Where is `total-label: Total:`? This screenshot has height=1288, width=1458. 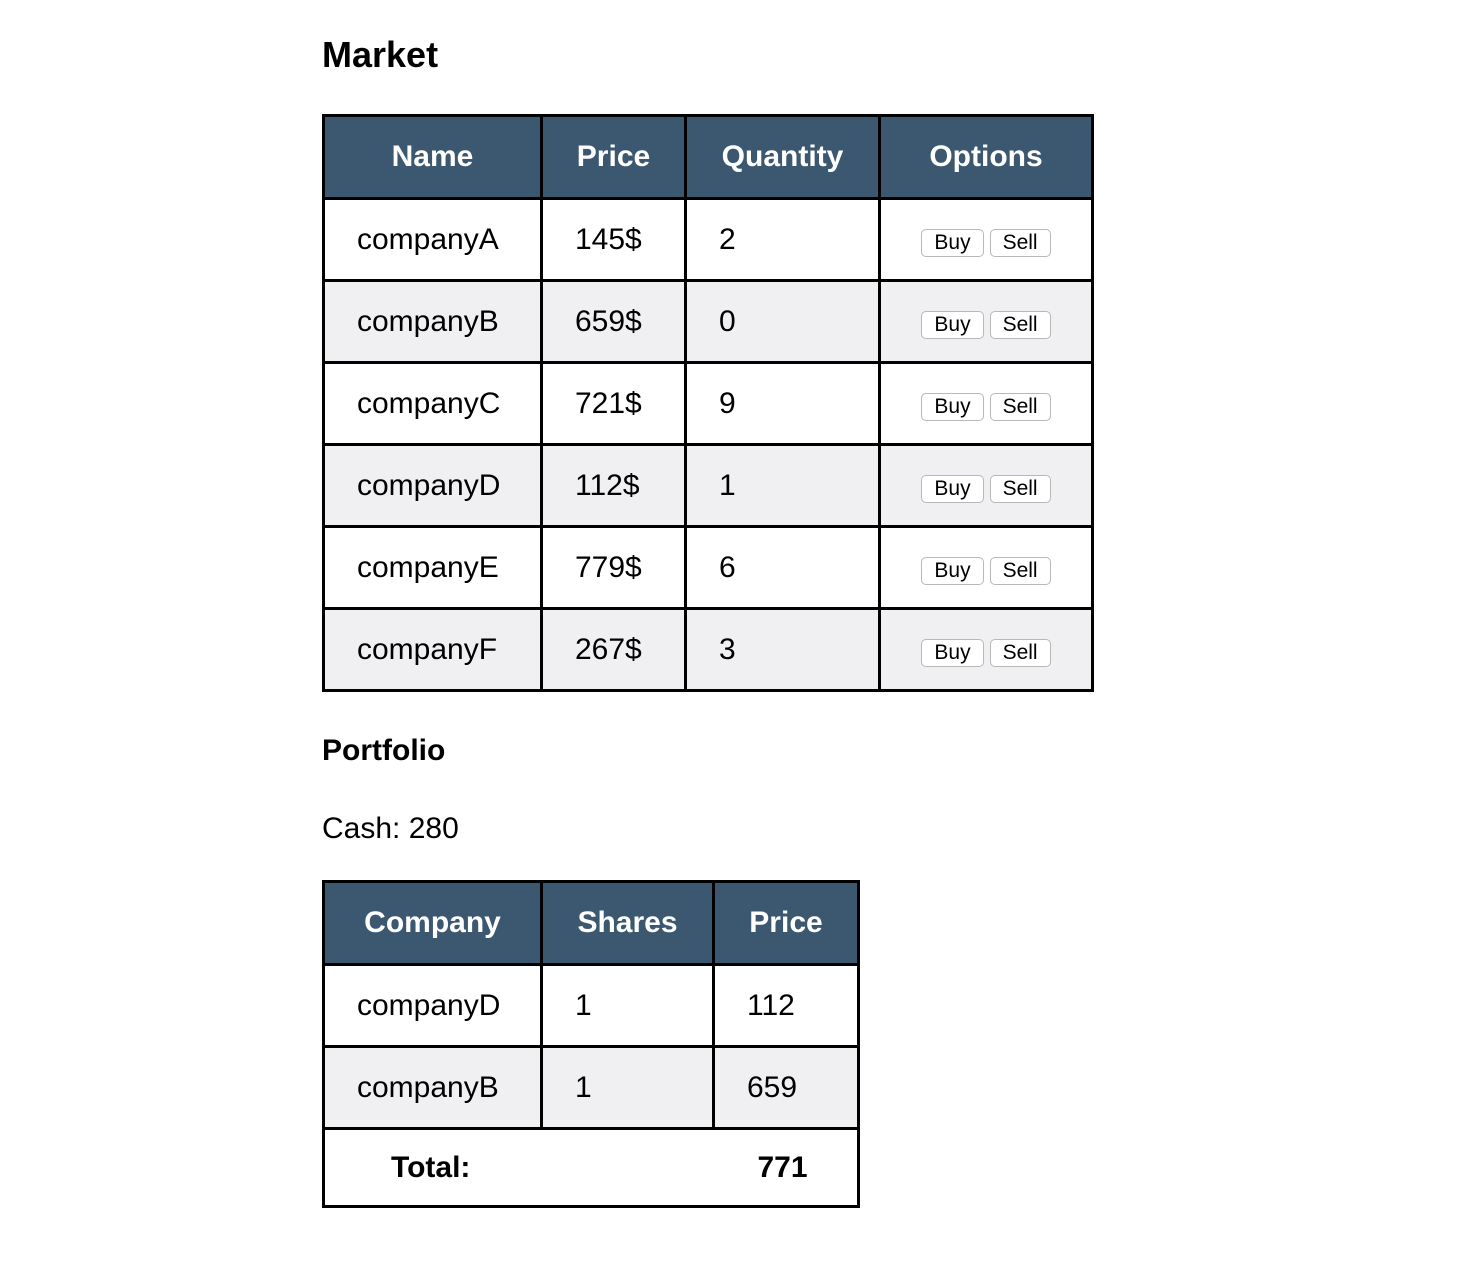 total-label: Total: is located at coordinates (432, 1167).